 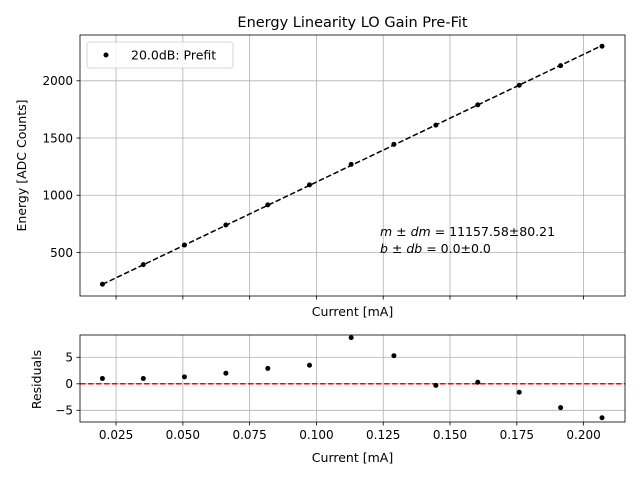 I want to click on fit-annotation-slope: m ± dm = 11157.58±80.21, so click(x=467, y=231).